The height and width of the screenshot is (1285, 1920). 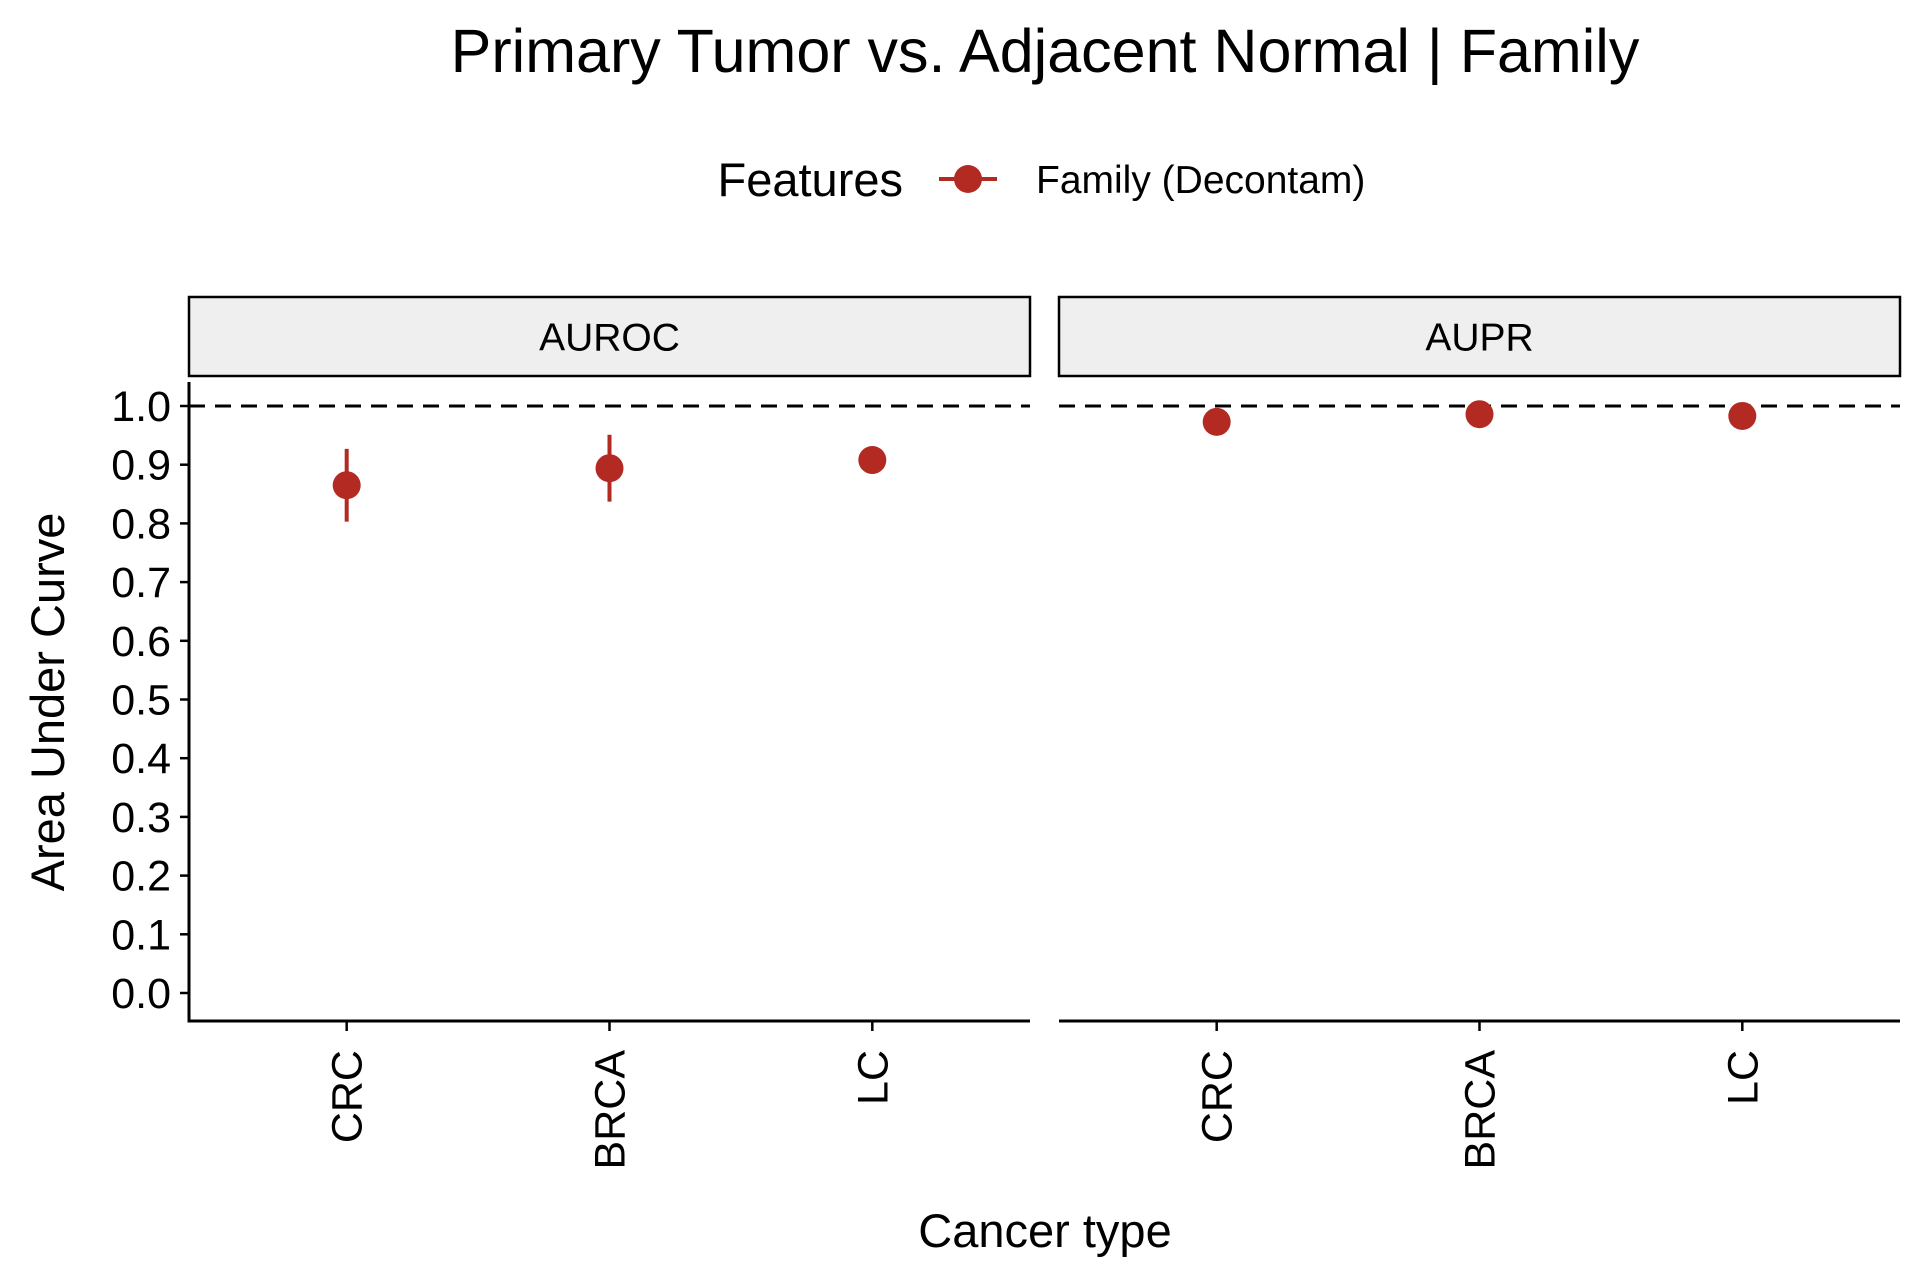 What do you see at coordinates (1742, 415) in the screenshot?
I see `data-point-aupr-lc` at bounding box center [1742, 415].